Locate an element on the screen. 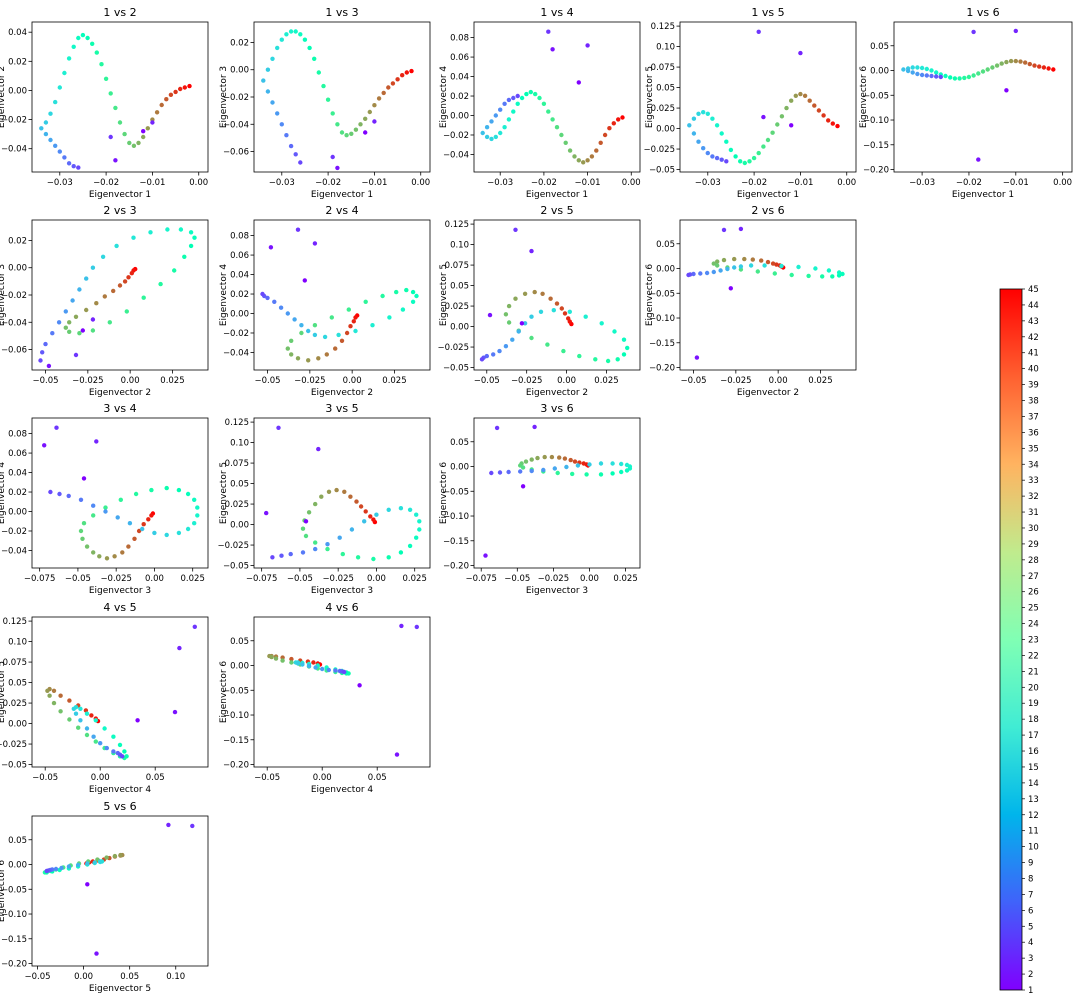 The width and height of the screenshot is (1082, 999). y-axis-label: Eigenvector 4 is located at coordinates (224, 295).